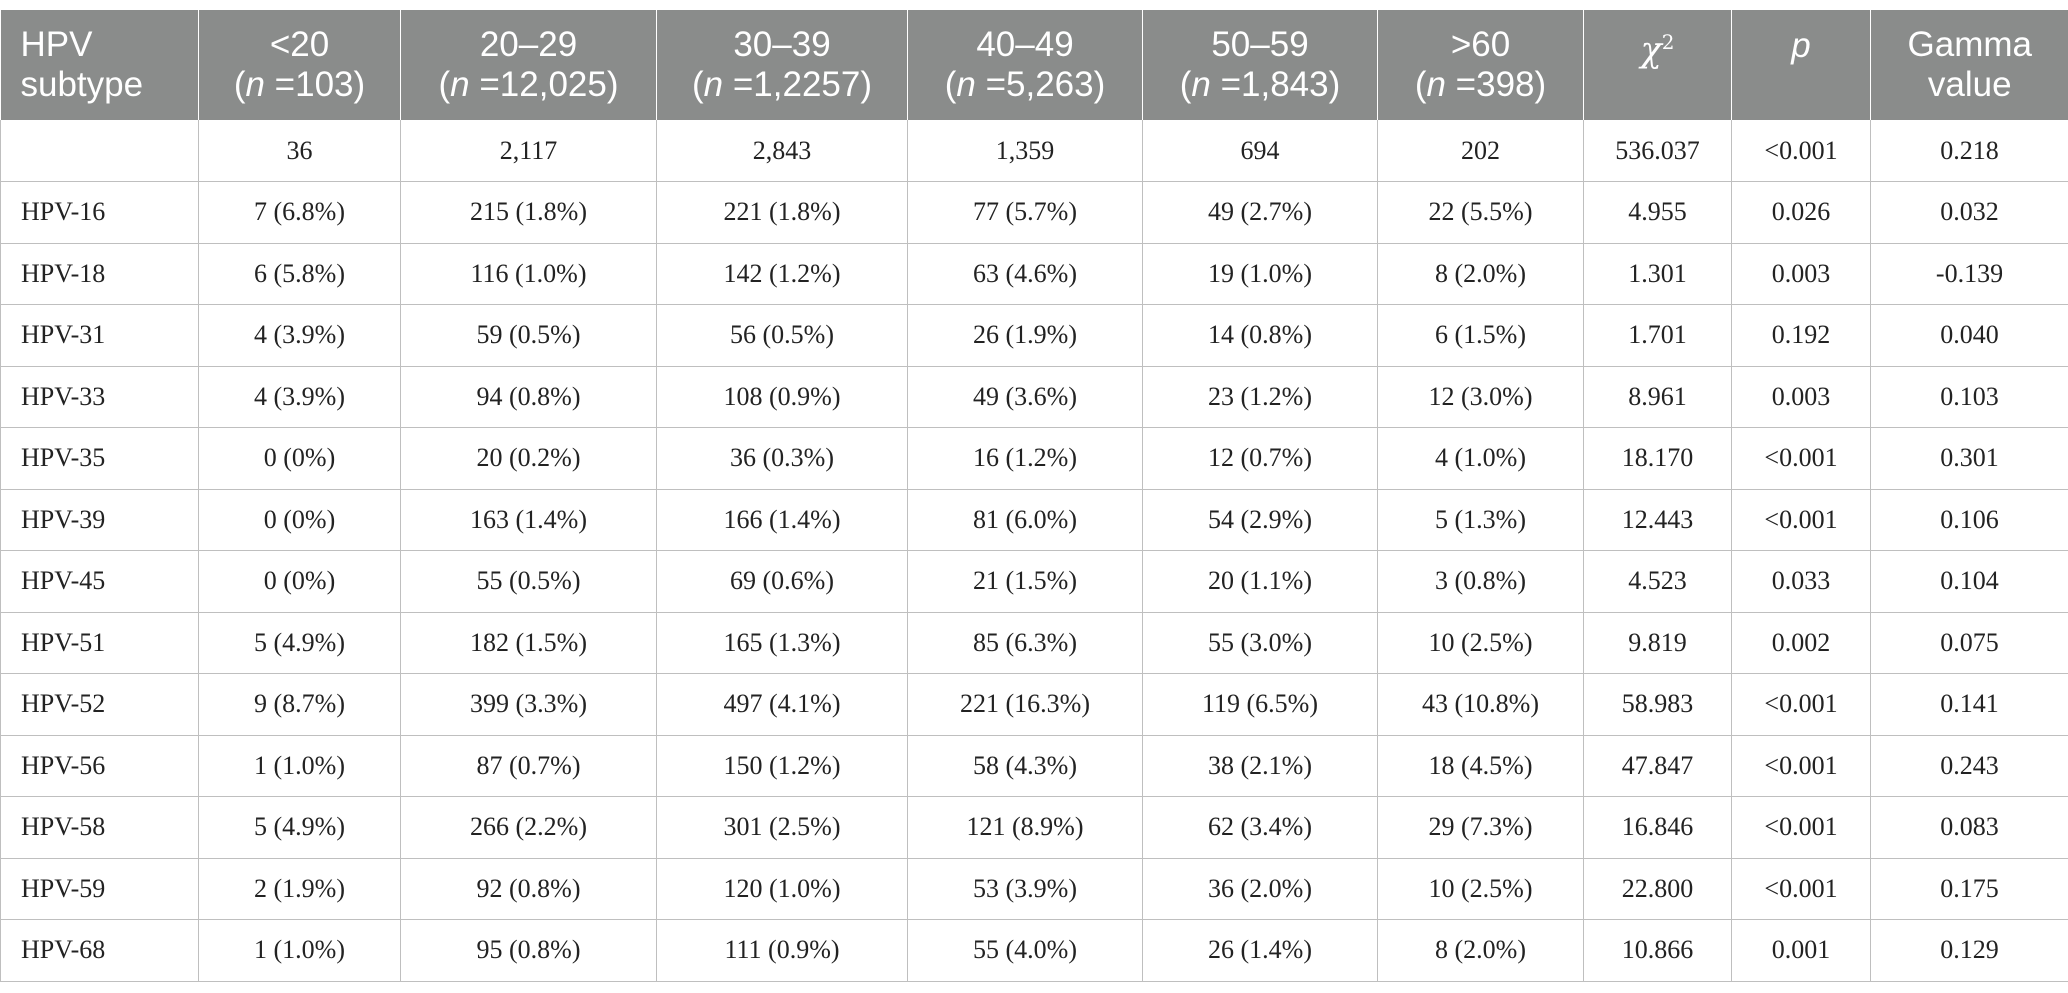 The height and width of the screenshot is (993, 2068). What do you see at coordinates (1969, 766) in the screenshot?
I see `cell-gamma-value: 0.243` at bounding box center [1969, 766].